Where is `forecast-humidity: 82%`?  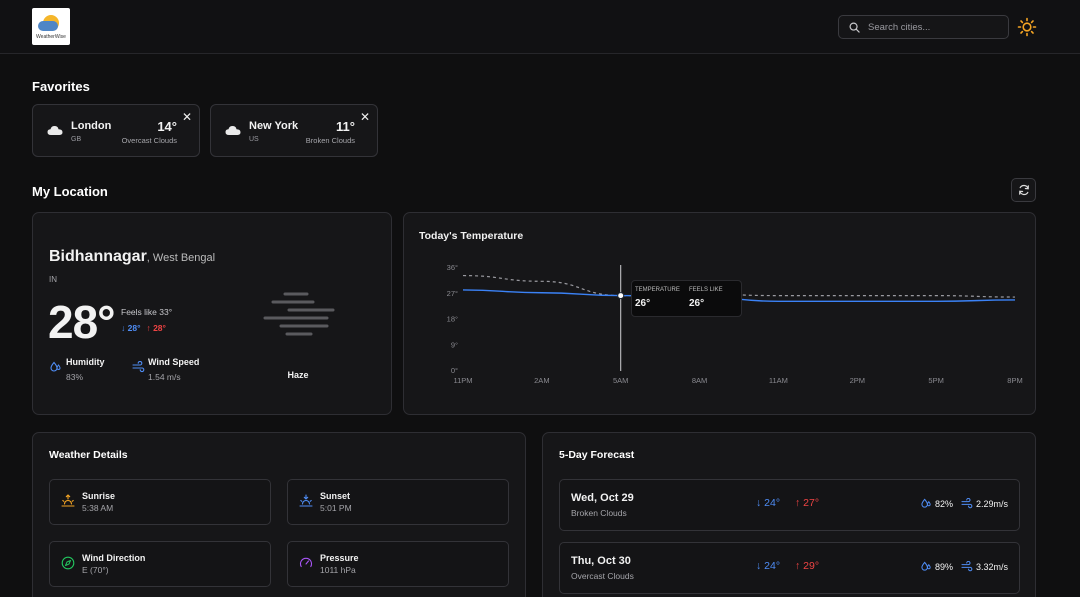 forecast-humidity: 82% is located at coordinates (937, 503).